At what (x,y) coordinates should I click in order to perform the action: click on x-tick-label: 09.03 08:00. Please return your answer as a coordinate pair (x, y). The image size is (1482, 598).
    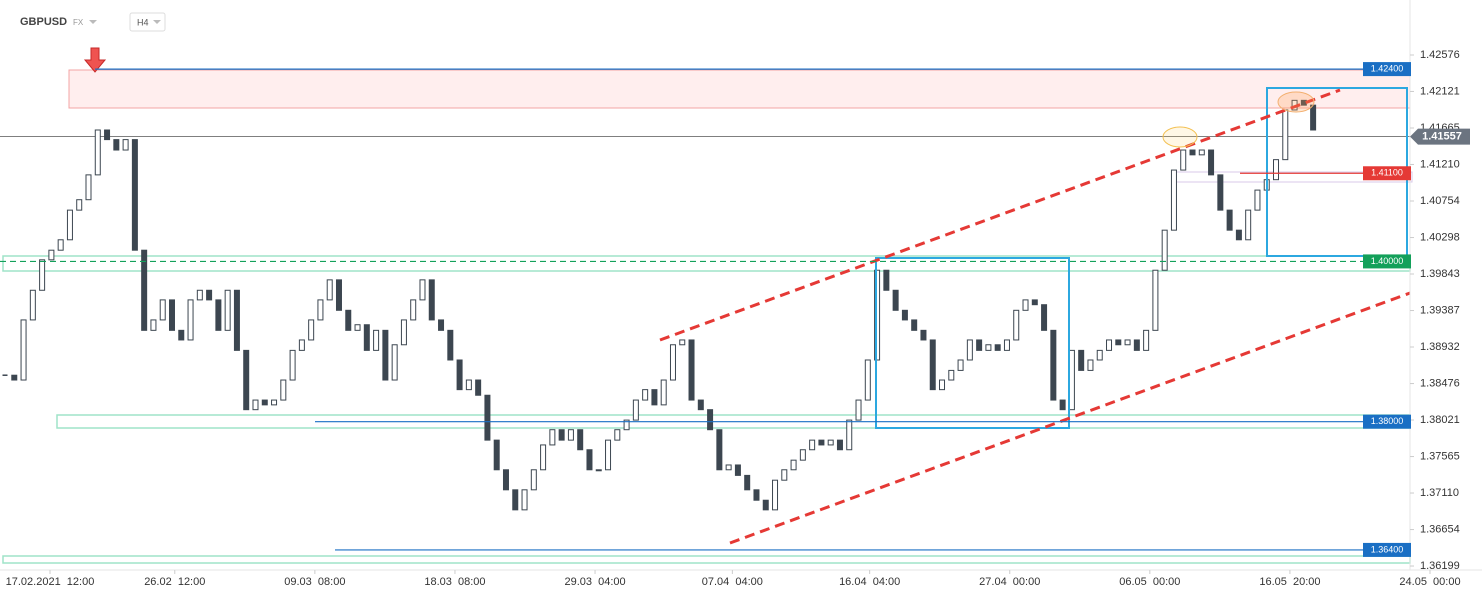
    Looking at the image, I should click on (314, 582).